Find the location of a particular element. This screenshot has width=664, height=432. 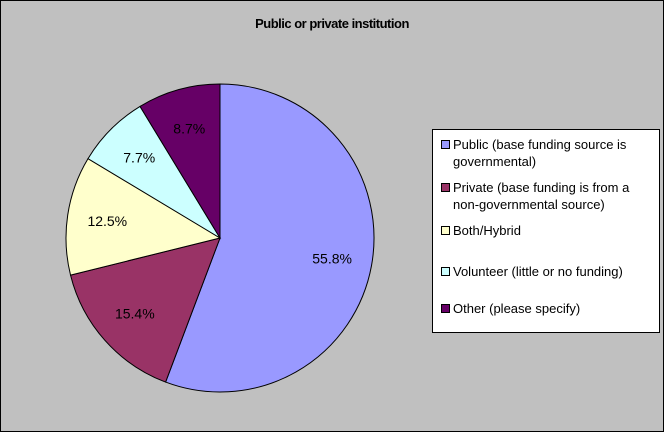

chart-title: Public or private institution is located at coordinates (332, 23).